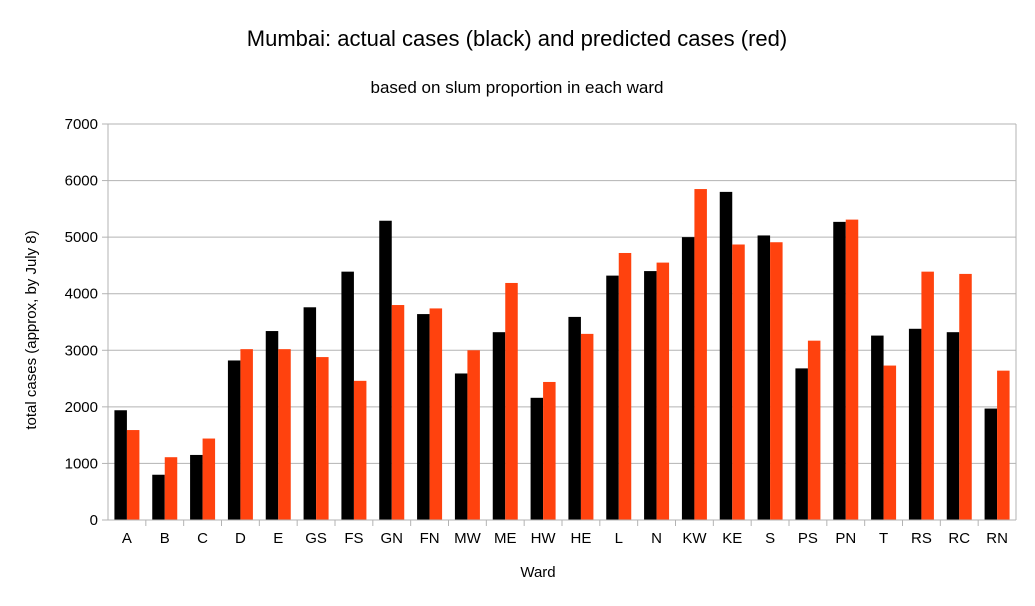 This screenshot has width=1035, height=606. What do you see at coordinates (81, 350) in the screenshot?
I see `y-tick-label-3: 3000` at bounding box center [81, 350].